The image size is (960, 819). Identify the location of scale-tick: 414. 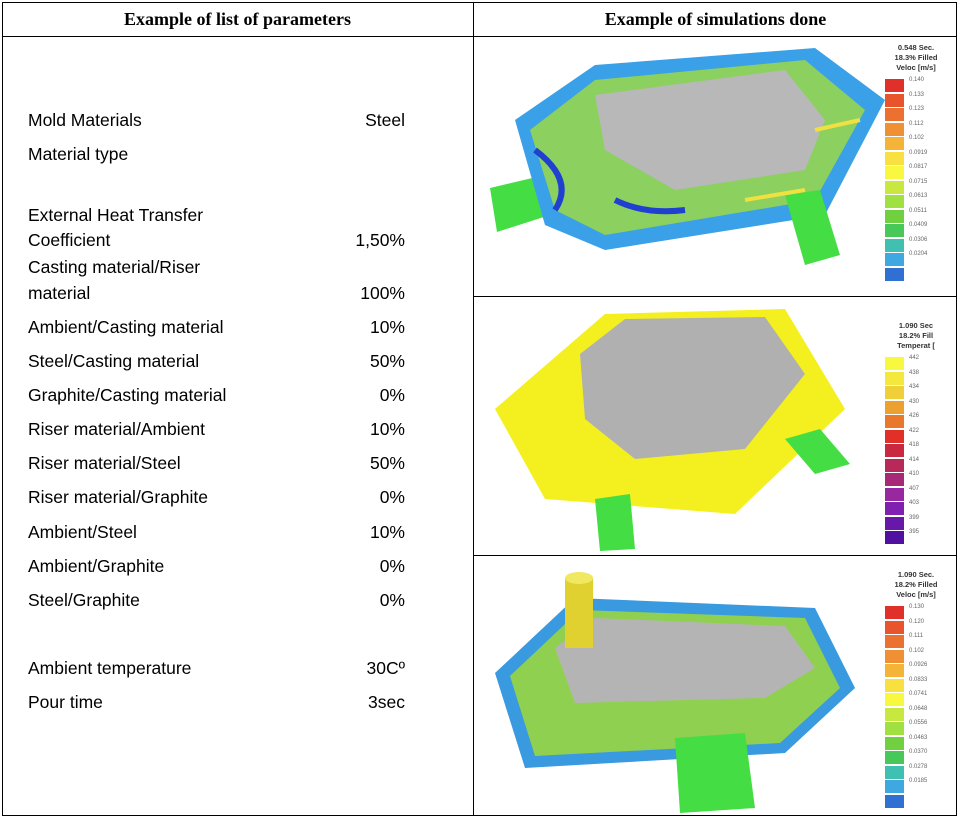
(914, 459).